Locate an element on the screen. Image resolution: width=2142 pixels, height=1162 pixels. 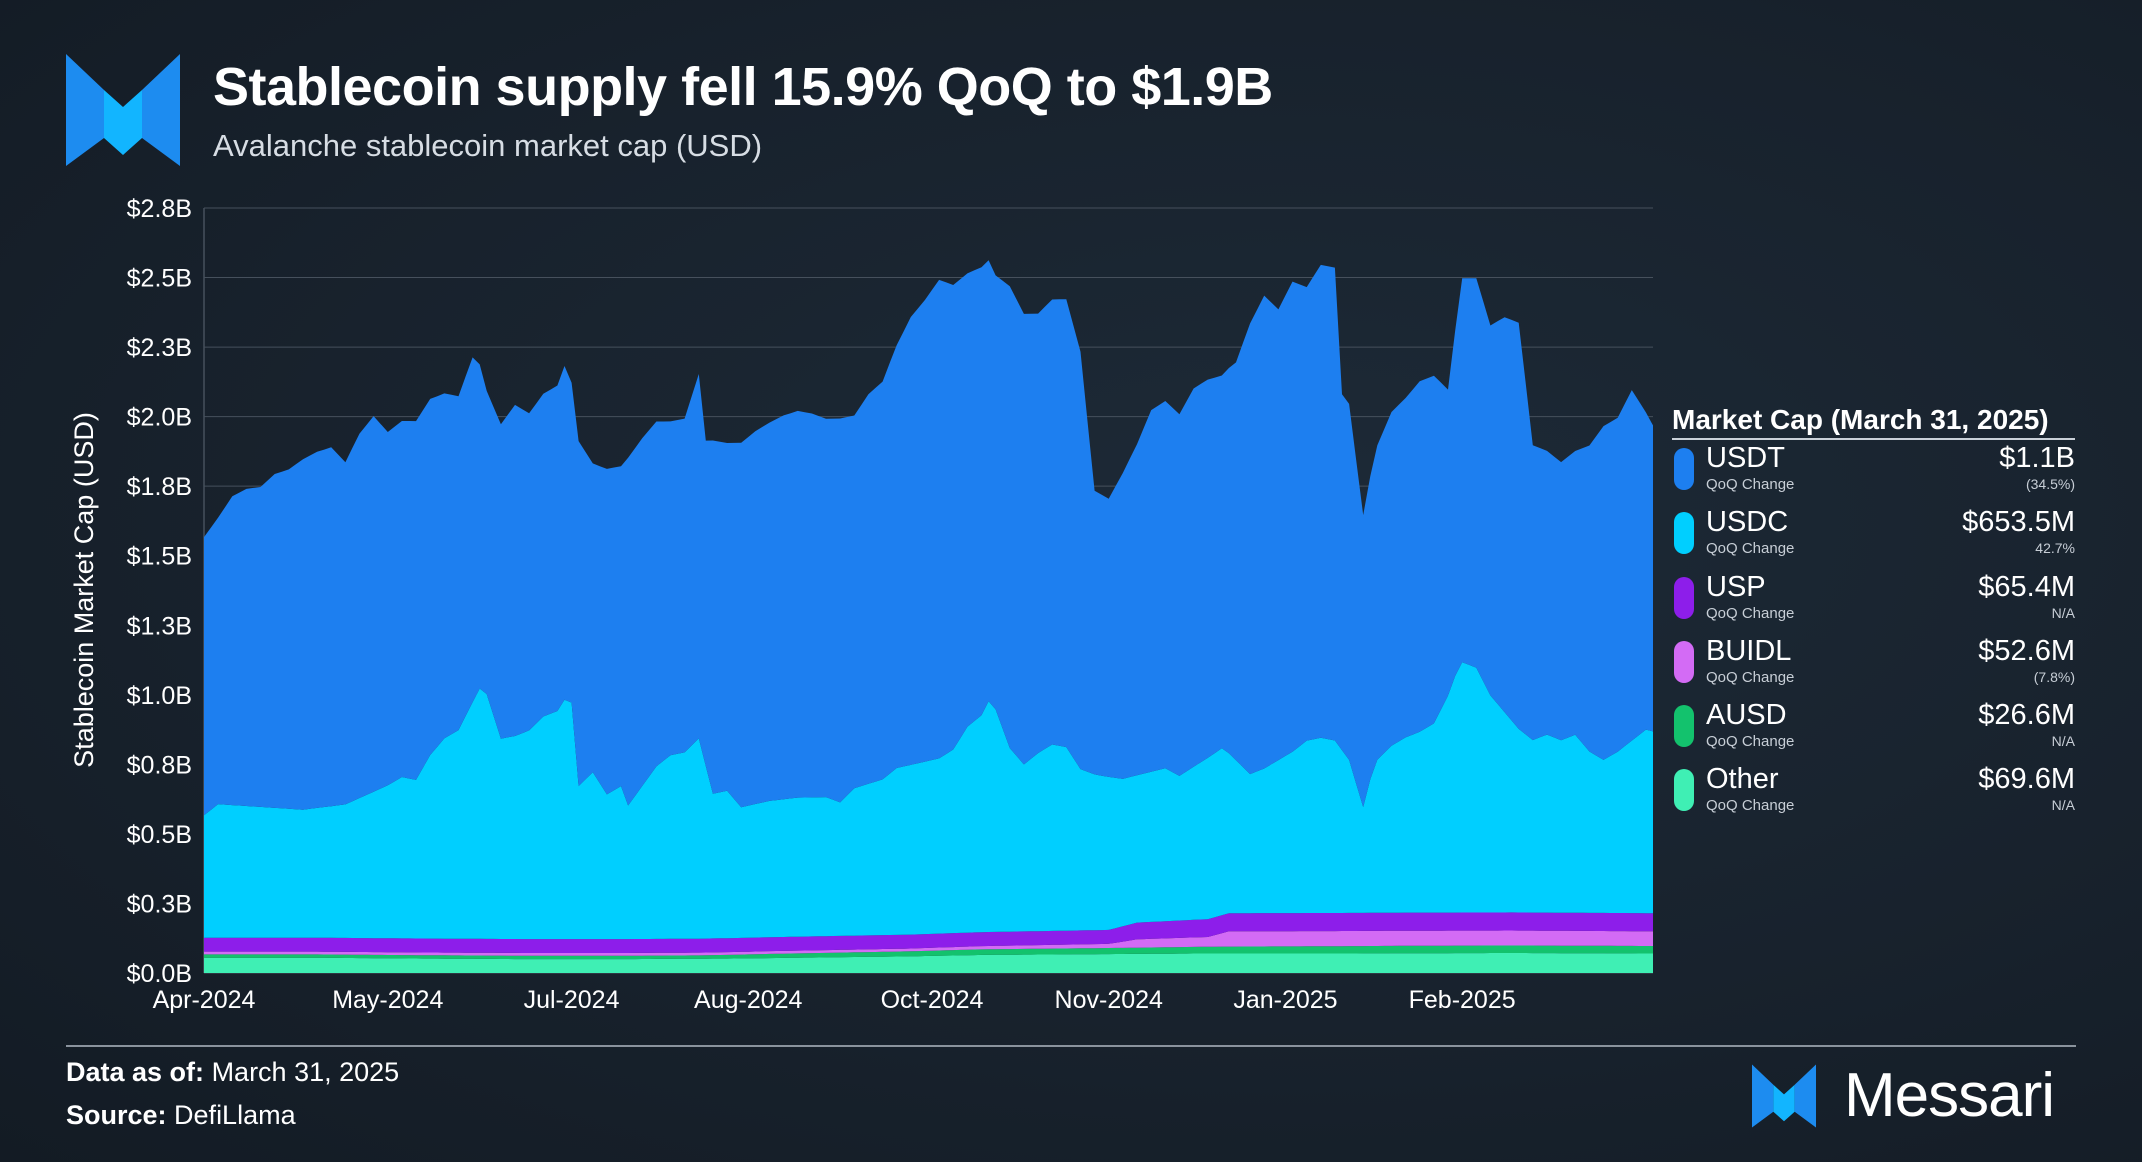
legend-change: (34.5%) is located at coordinates (2050, 484).